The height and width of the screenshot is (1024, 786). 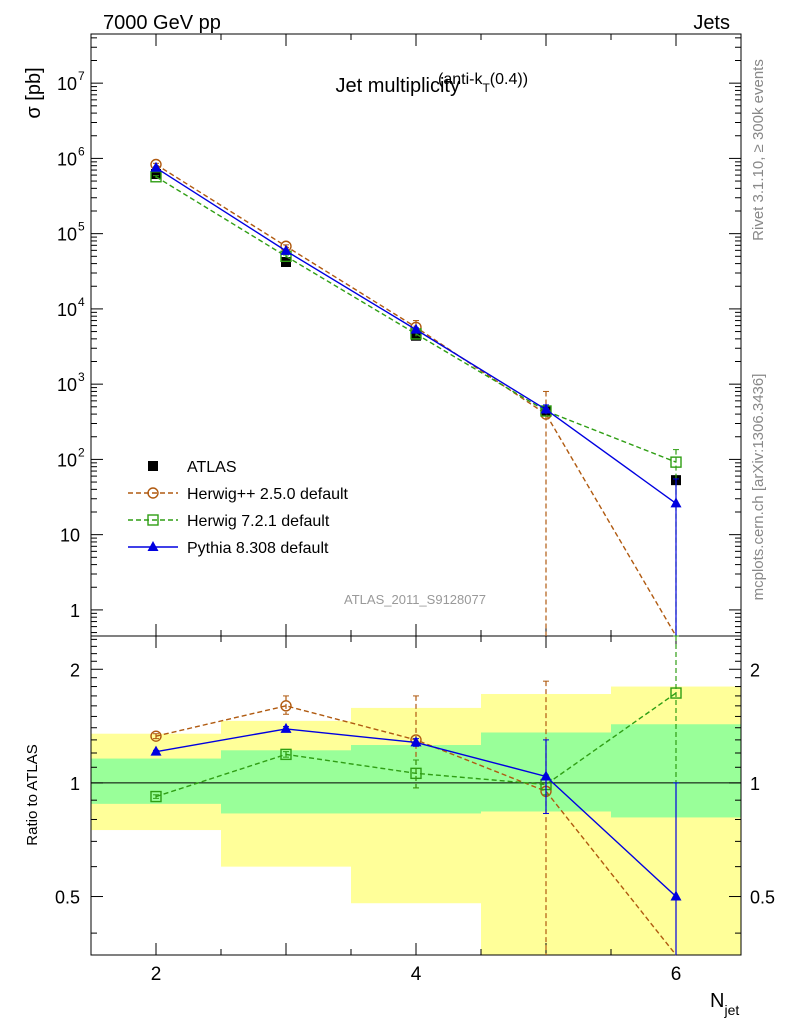 I want to click on header-right: Jets, so click(x=711, y=23).